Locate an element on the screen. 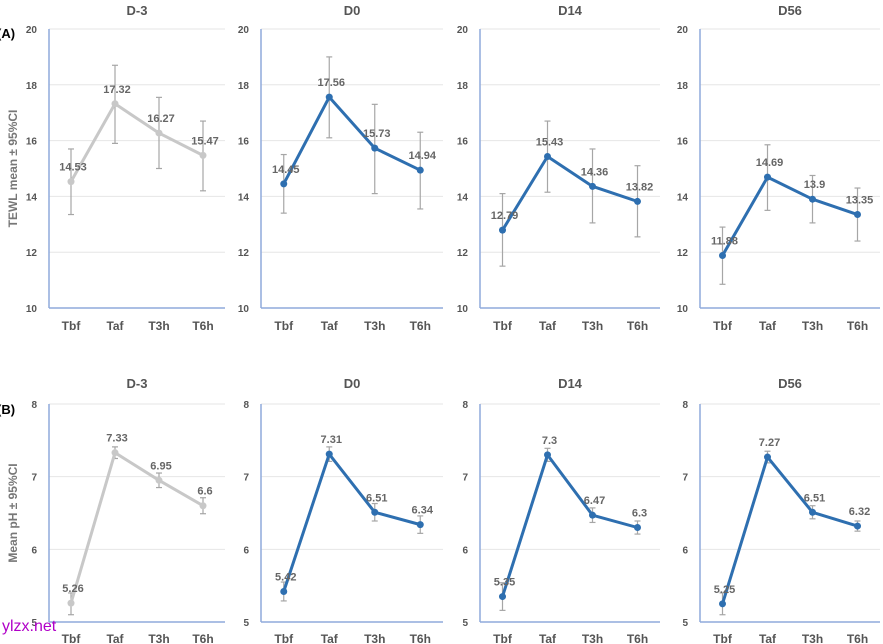  chart-a-d56-x-tick-label: T3h is located at coordinates (812, 326).